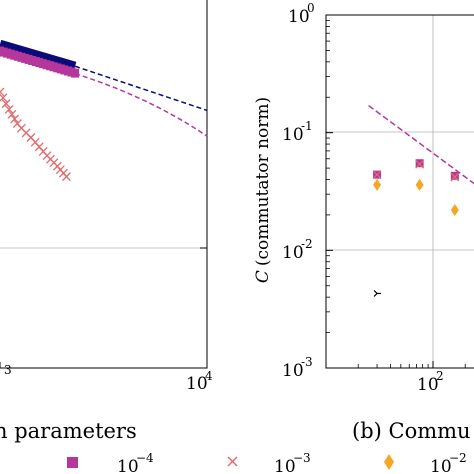 The height and width of the screenshot is (474, 474). Describe the element at coordinates (263, 181) in the screenshot. I see `right-ylabel-text: (commutator norm)` at that location.